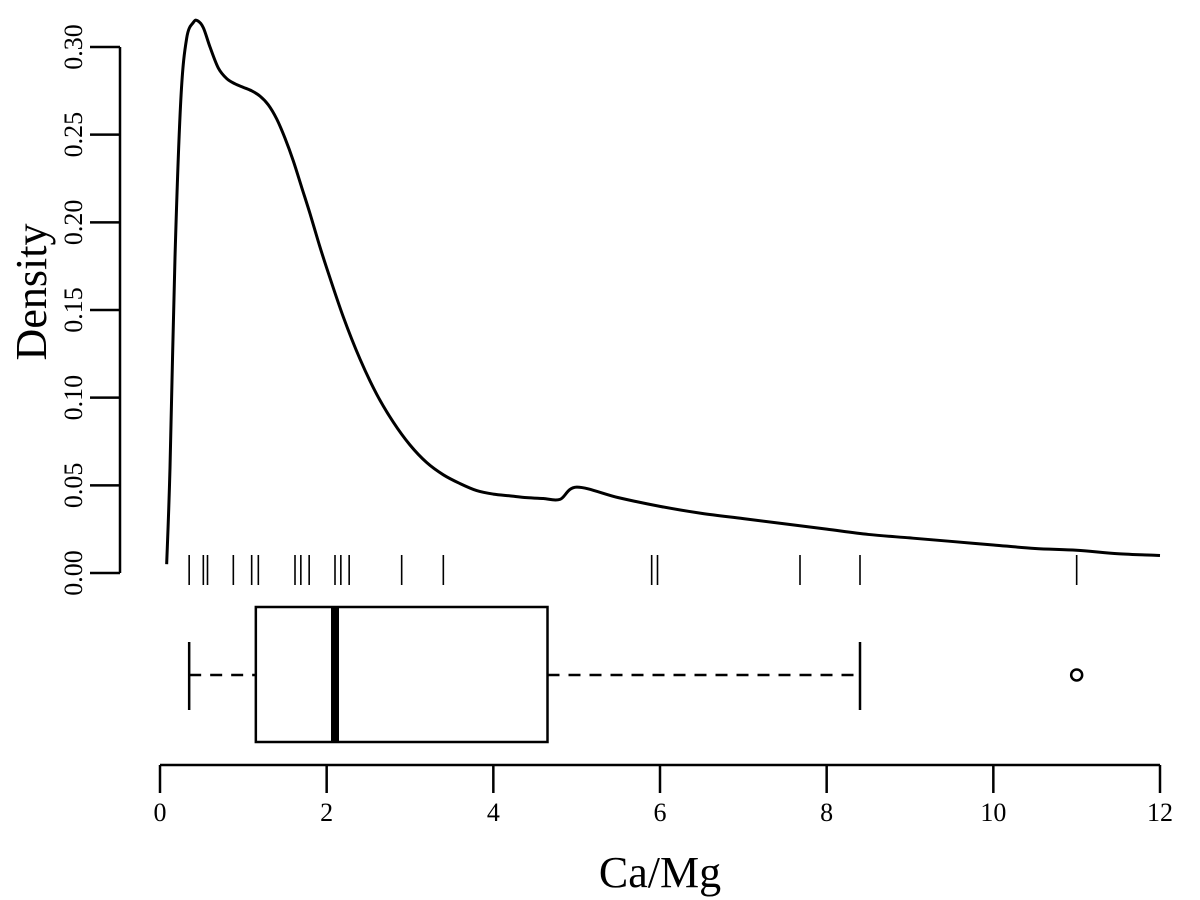  Describe the element at coordinates (493, 812) in the screenshot. I see `x-tick-label: 4` at that location.